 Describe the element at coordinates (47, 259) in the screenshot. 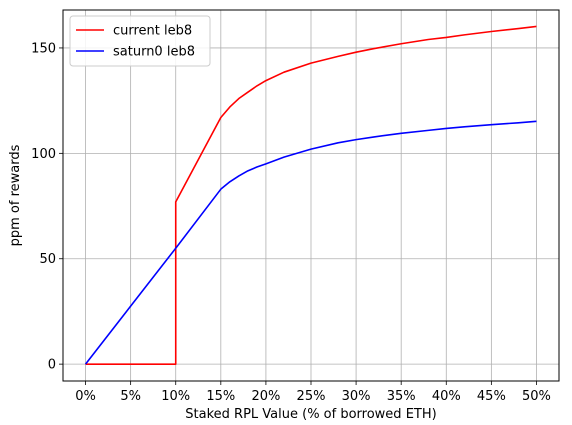

I see `y-tick-label: 50` at that location.